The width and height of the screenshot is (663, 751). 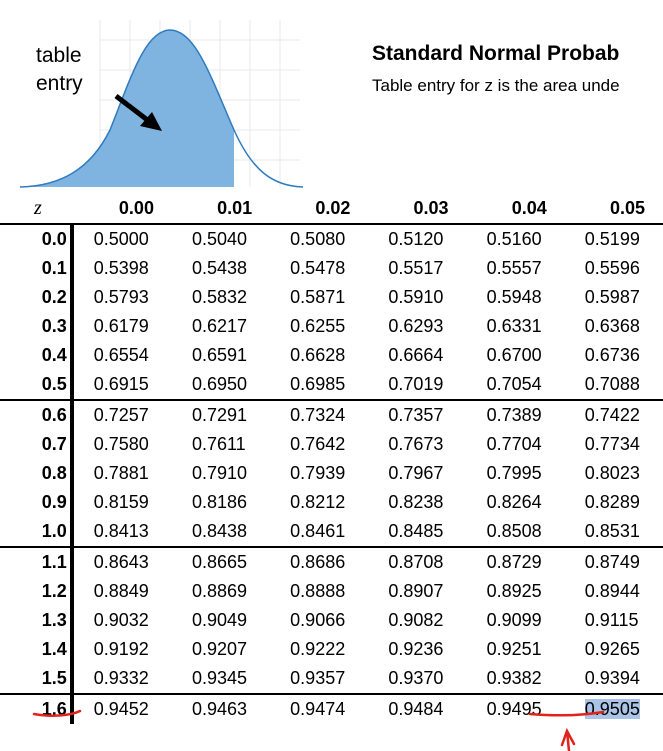 What do you see at coordinates (121, 414) in the screenshot?
I see `probability-cell: 0.7257` at bounding box center [121, 414].